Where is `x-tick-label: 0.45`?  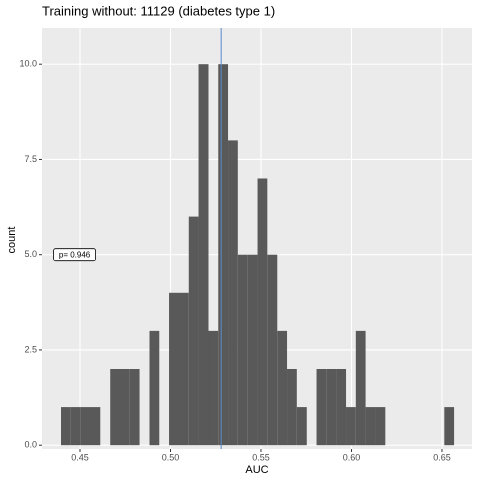 x-tick-label: 0.45 is located at coordinates (80, 457).